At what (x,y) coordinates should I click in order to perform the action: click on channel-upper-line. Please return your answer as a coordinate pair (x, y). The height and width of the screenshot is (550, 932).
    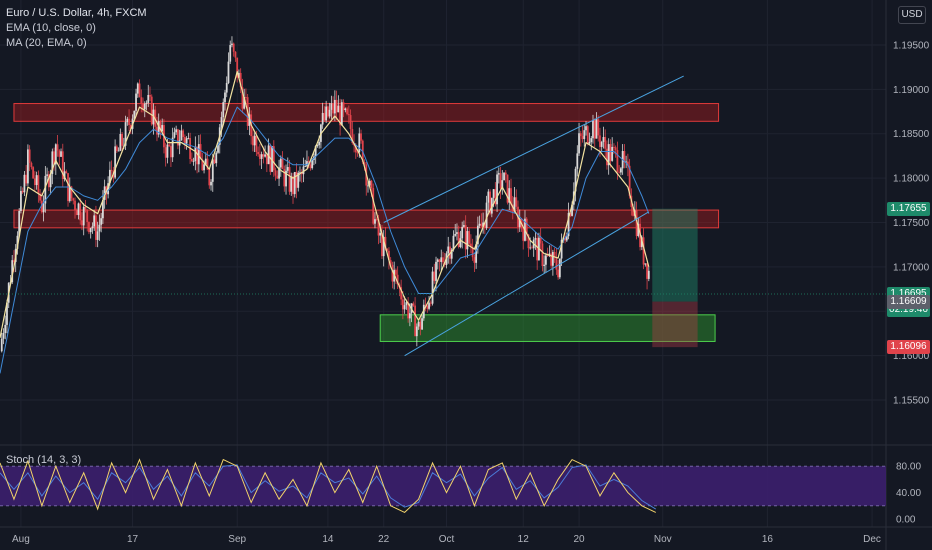
    Looking at the image, I should click on (533, 149).